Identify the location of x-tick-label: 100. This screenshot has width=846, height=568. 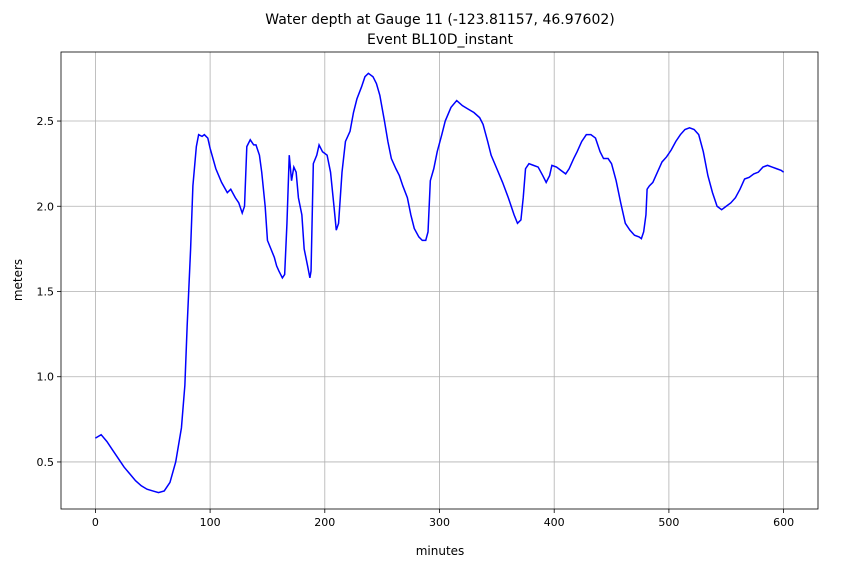
(210, 522).